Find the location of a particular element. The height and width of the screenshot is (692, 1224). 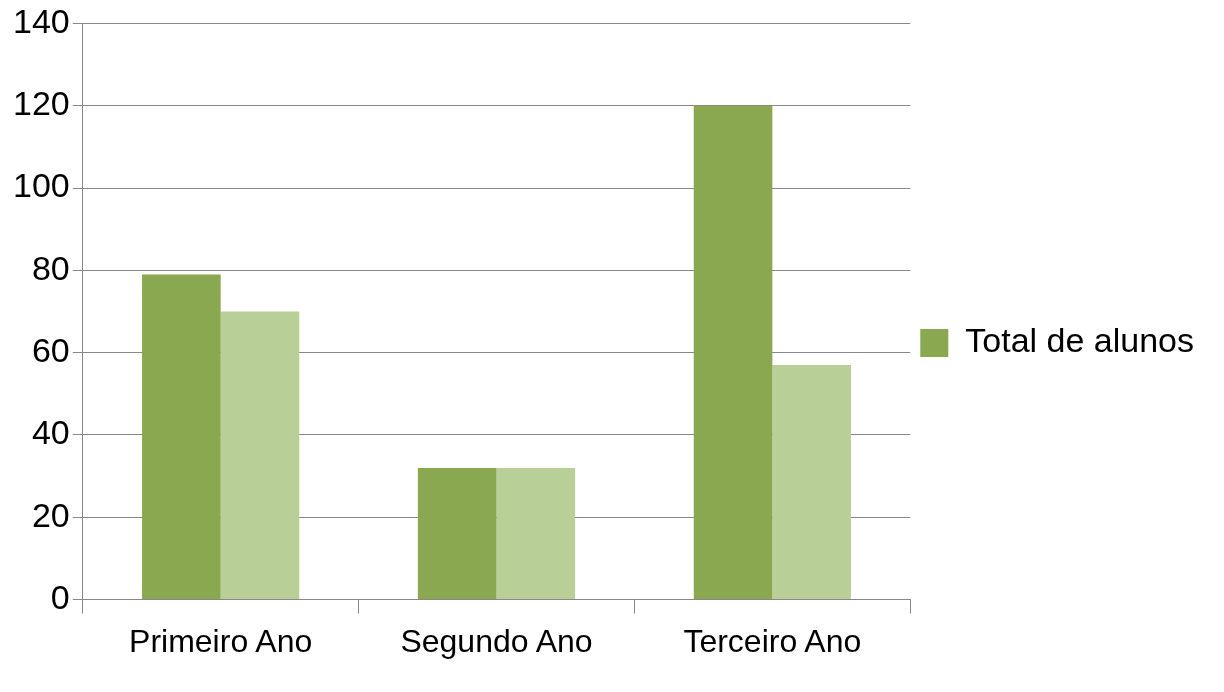

x-tick-label: Terceiro Ano is located at coordinates (772, 640).